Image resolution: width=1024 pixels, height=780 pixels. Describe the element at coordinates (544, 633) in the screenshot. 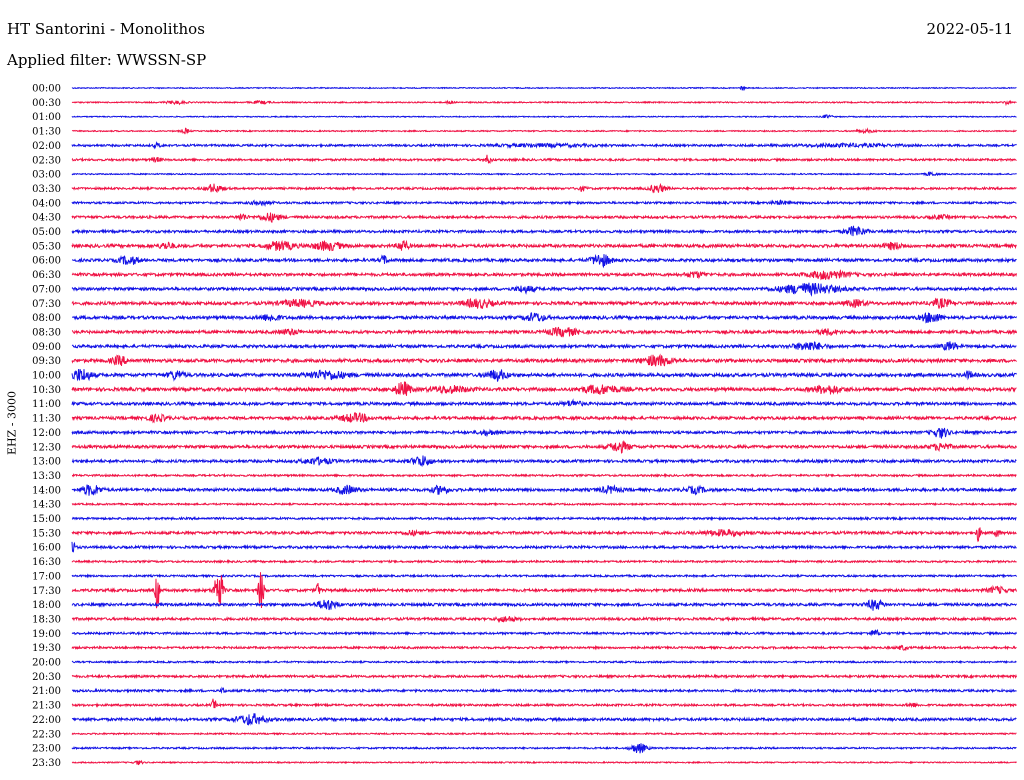

I see `trace-1900` at that location.